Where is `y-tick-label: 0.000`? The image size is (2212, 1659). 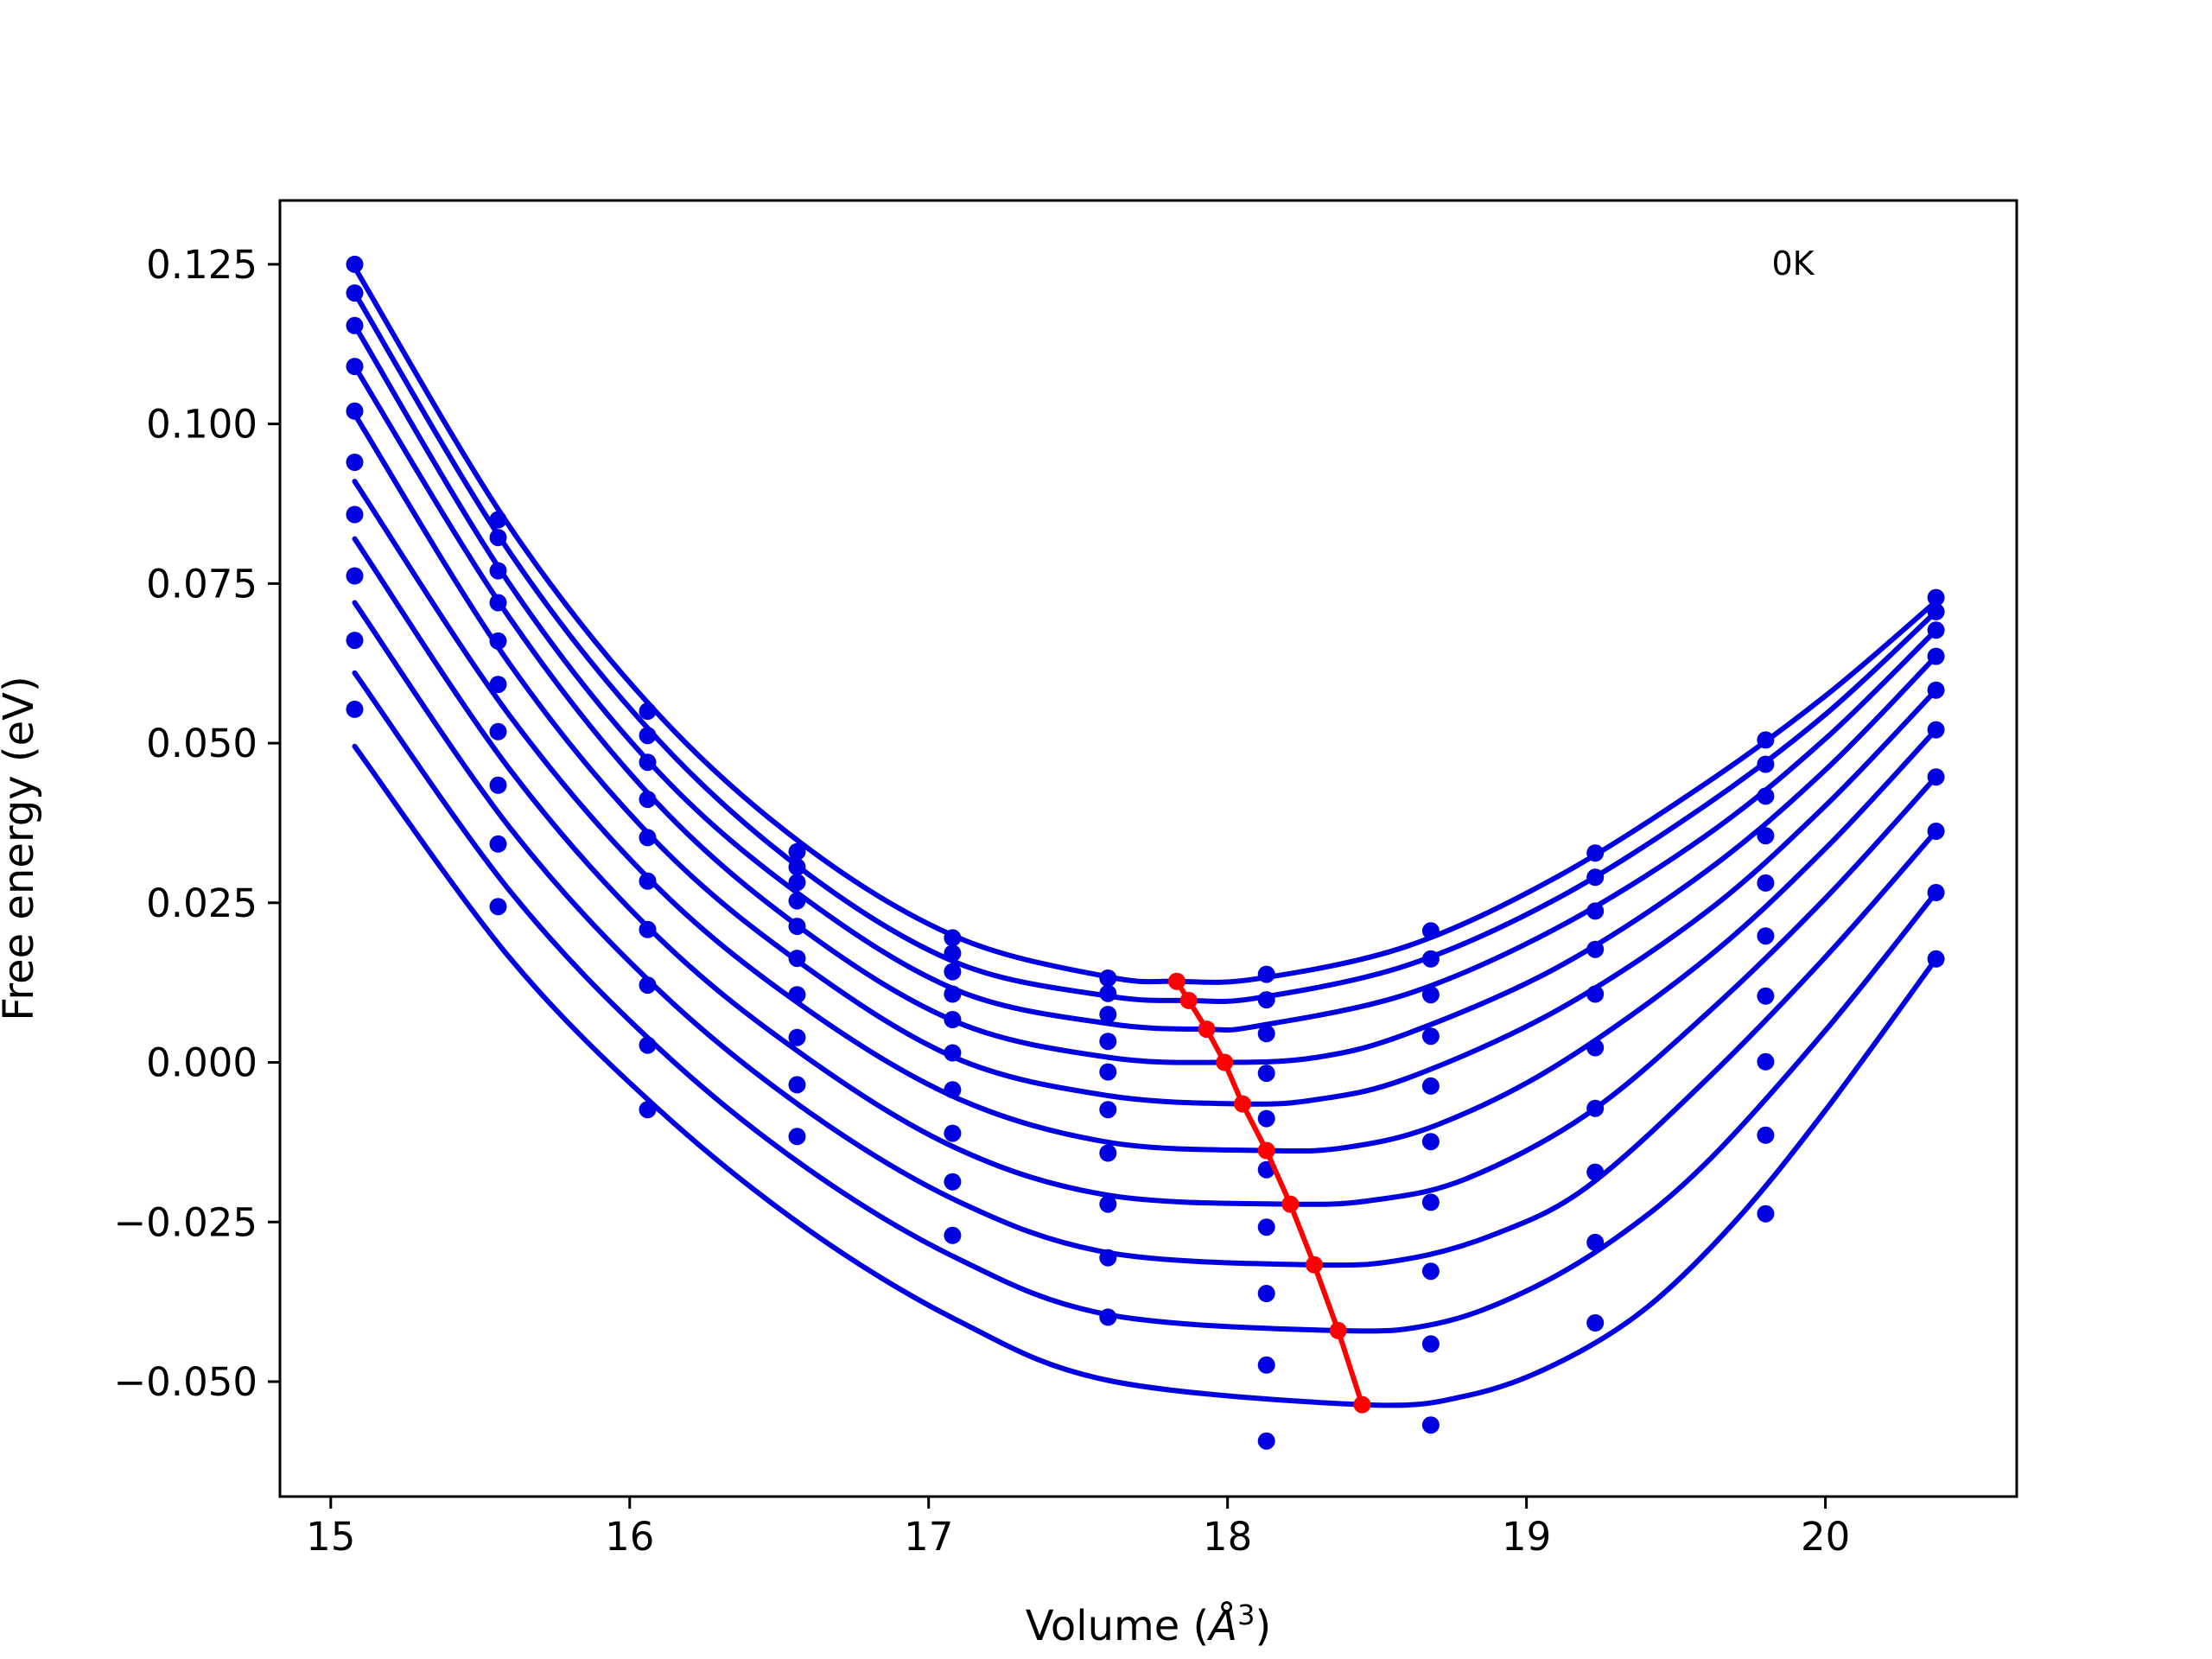
y-tick-label: 0.000 is located at coordinates (201, 1063).